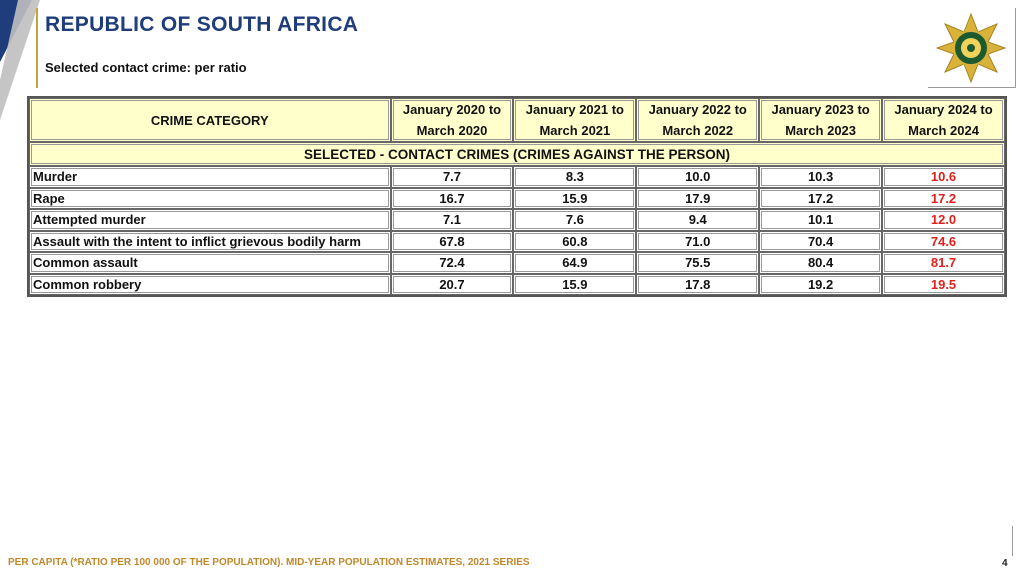  Describe the element at coordinates (821, 177) in the screenshot. I see `ratio-value-cell: 10.3` at that location.